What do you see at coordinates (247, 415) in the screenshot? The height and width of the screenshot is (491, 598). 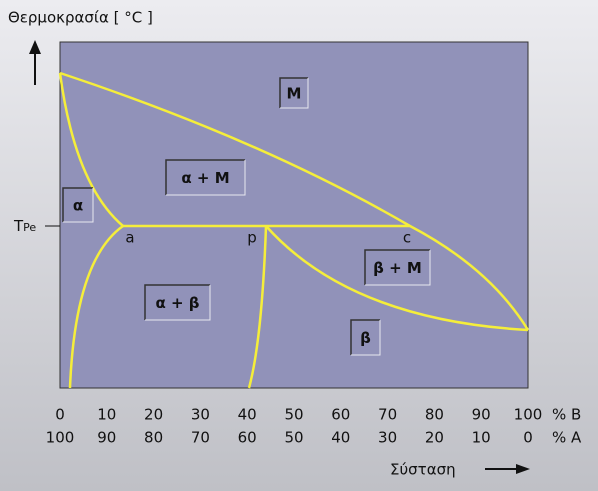 I see `b-tick-label: 40` at bounding box center [247, 415].